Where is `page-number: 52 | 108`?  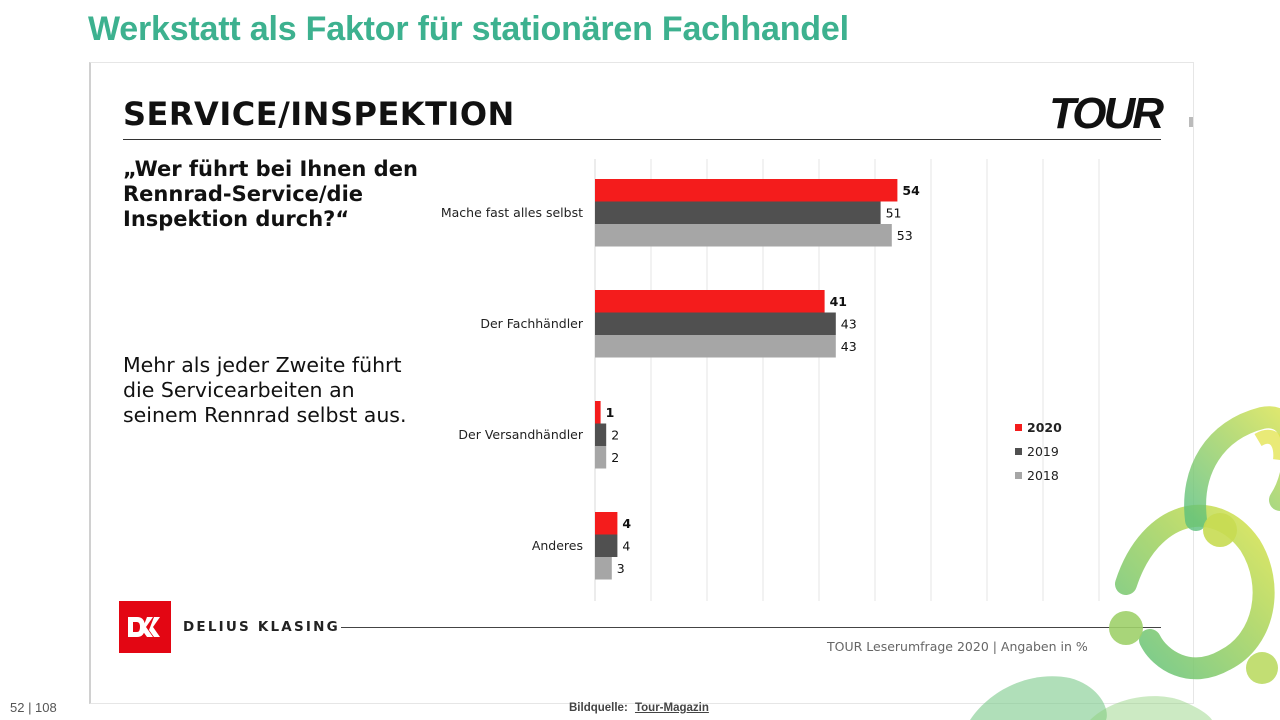
page-number: 52 | 108 is located at coordinates (33, 707).